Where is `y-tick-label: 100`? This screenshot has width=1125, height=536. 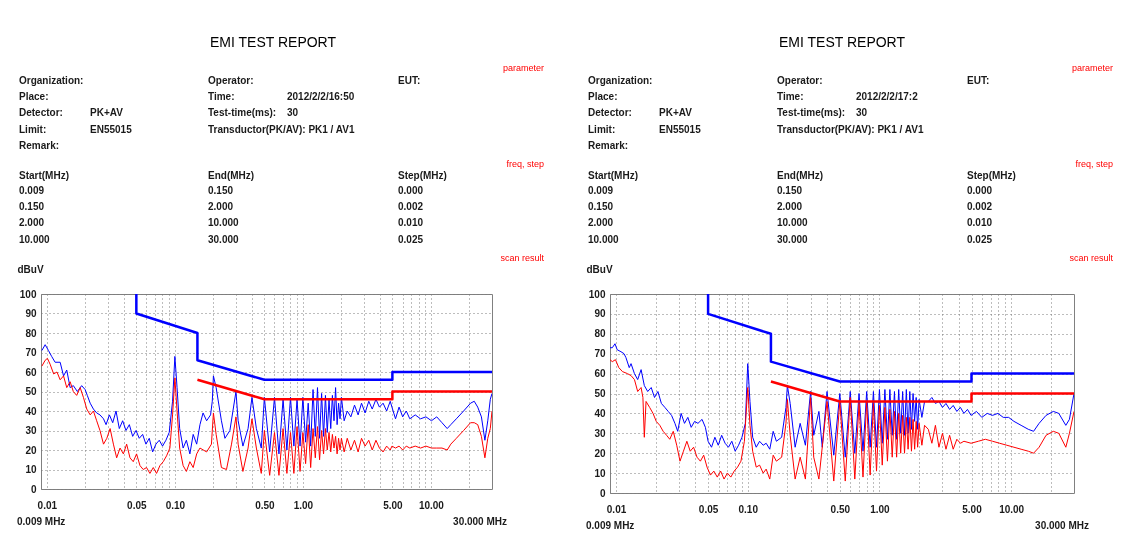 y-tick-label: 100 is located at coordinates (597, 294).